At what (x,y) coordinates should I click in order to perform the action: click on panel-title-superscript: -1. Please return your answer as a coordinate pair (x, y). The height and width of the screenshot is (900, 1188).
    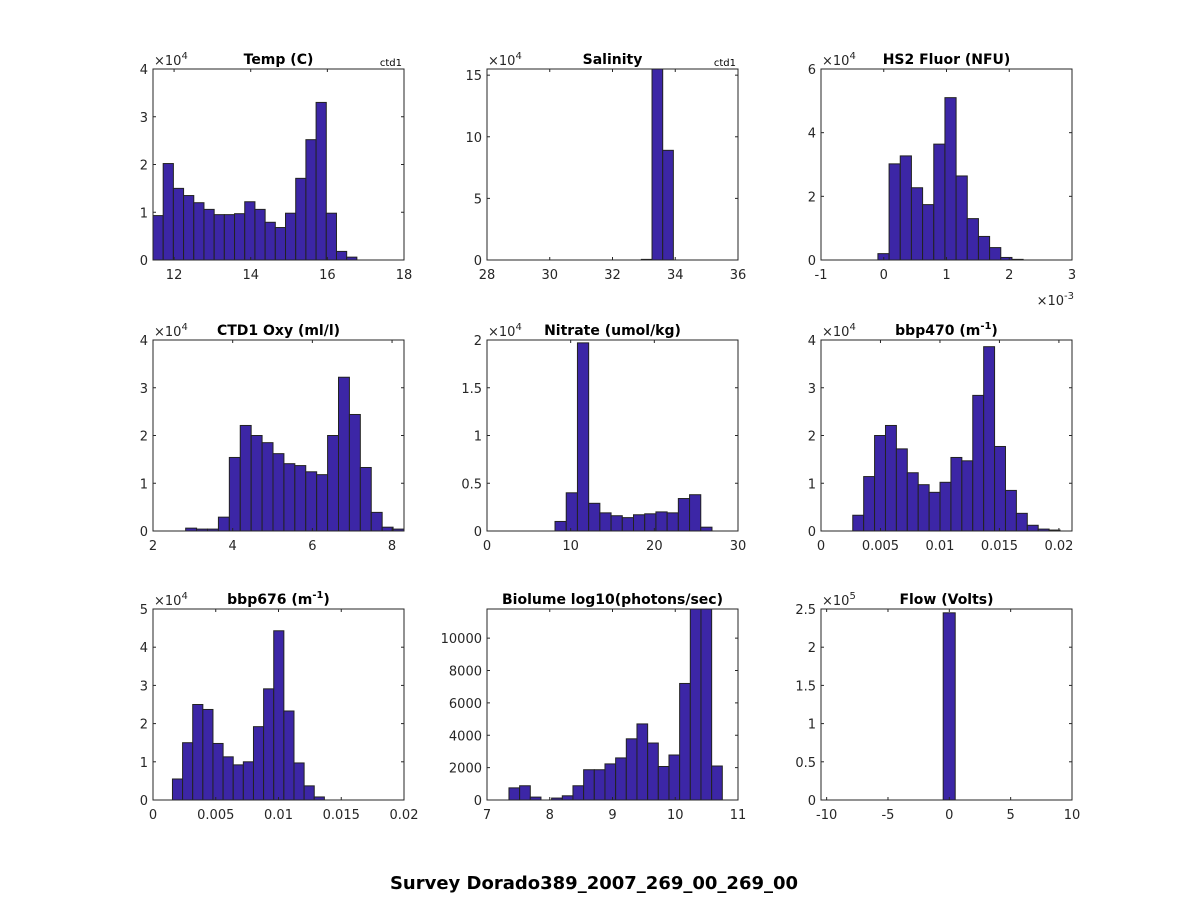
    Looking at the image, I should click on (985, 326).